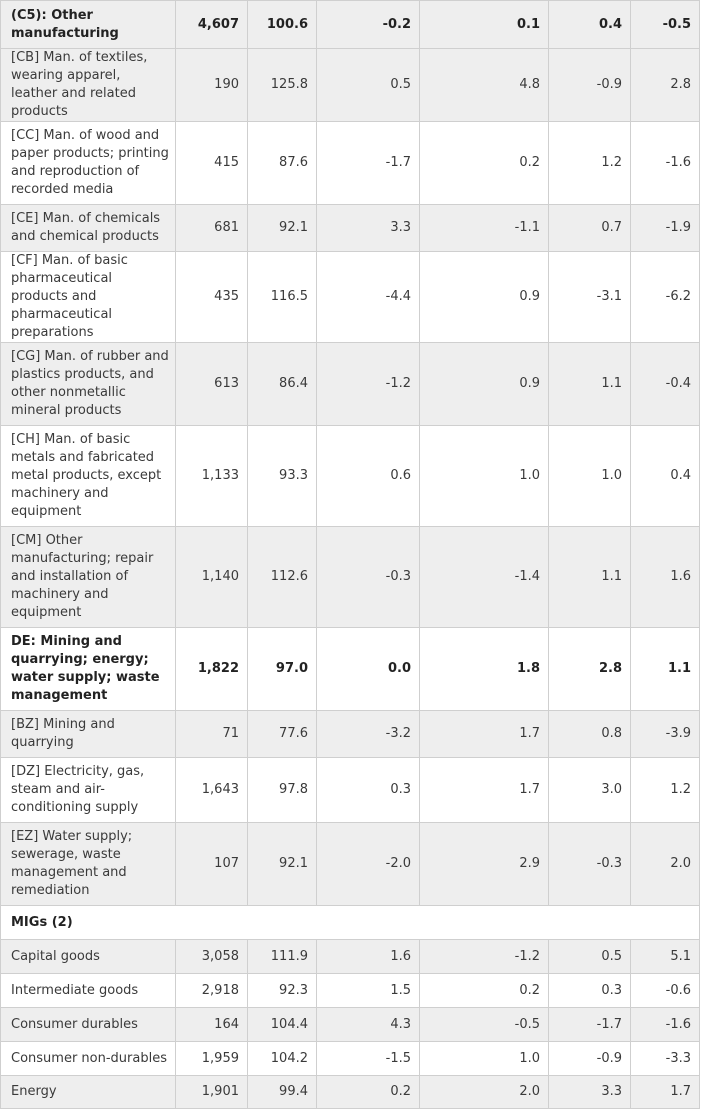 Image resolution: width=701 pixels, height=1109 pixels. I want to click on cell: 4.3, so click(368, 1024).